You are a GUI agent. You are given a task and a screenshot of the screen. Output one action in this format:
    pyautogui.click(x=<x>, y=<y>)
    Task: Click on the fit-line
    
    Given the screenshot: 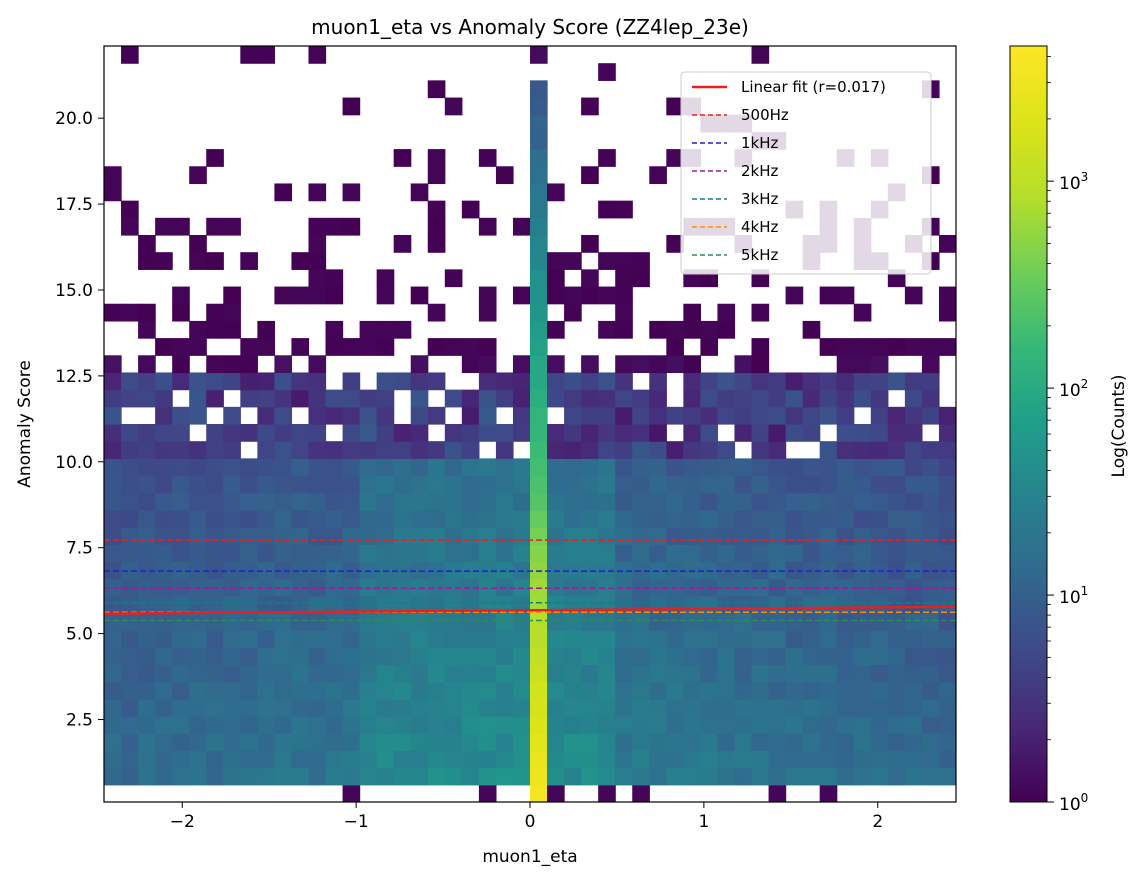 What is the action you would take?
    pyautogui.click(x=530, y=610)
    